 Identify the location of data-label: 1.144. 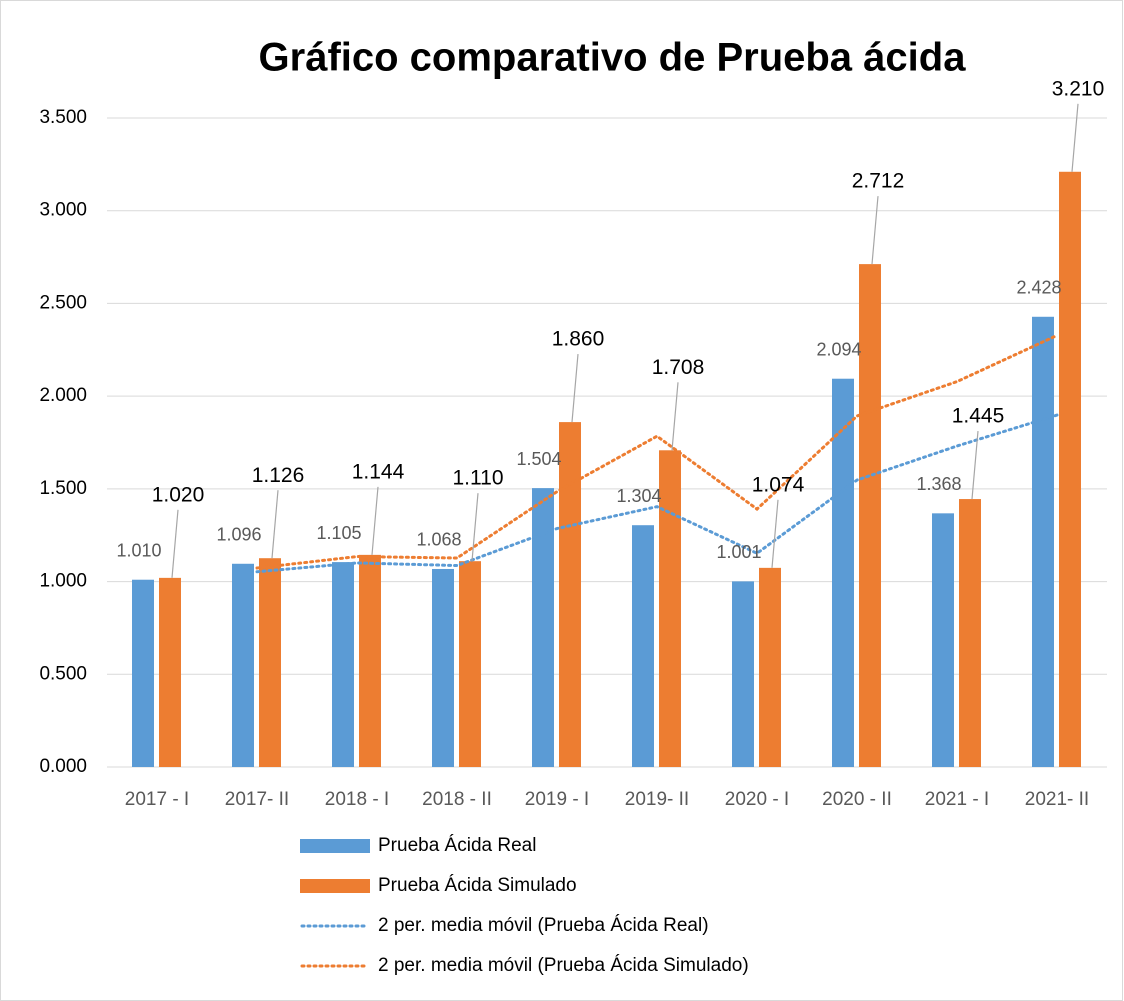
(378, 471).